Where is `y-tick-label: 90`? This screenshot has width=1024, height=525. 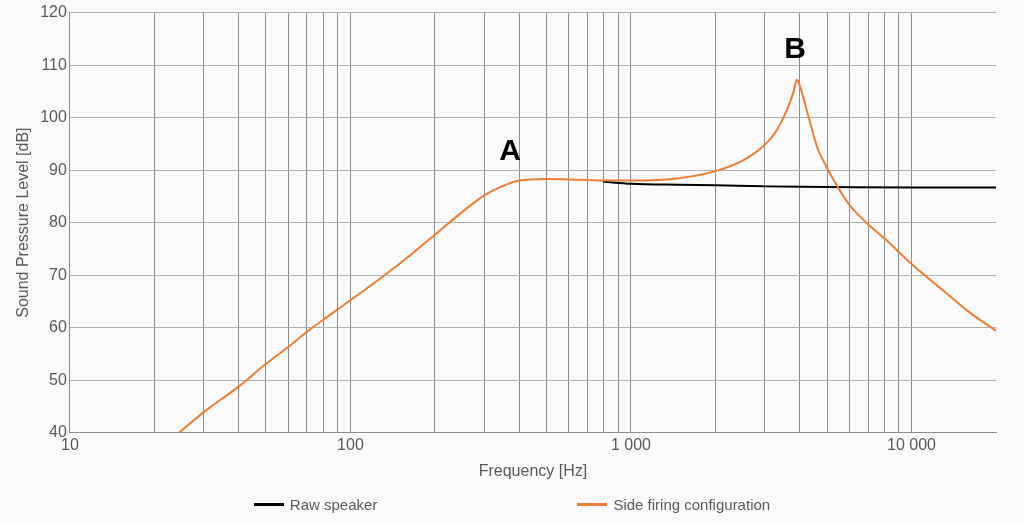 y-tick-label: 90 is located at coordinates (58, 169).